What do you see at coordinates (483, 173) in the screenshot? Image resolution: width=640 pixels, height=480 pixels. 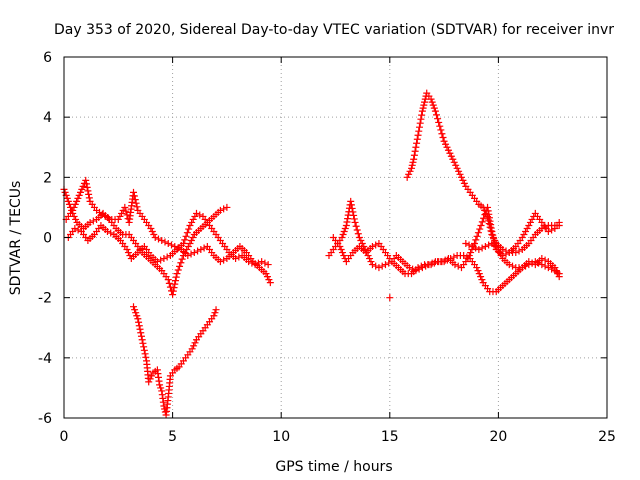 I see `series-track-g` at bounding box center [483, 173].